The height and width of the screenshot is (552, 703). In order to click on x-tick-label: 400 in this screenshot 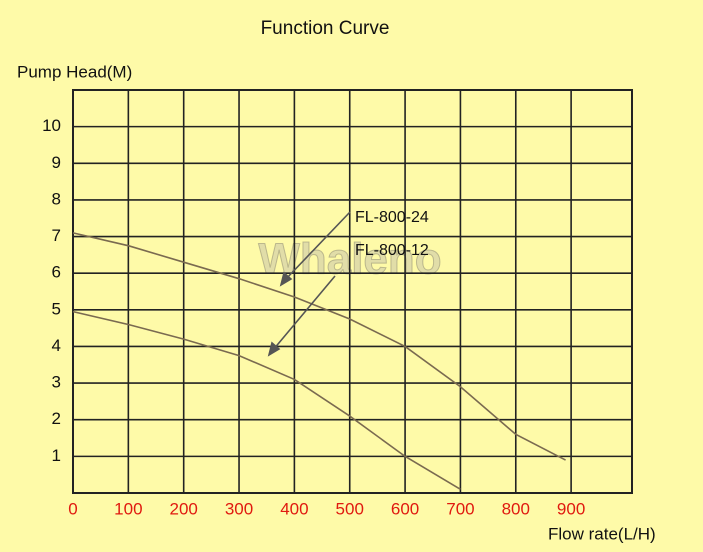, I will do `click(294, 508)`.